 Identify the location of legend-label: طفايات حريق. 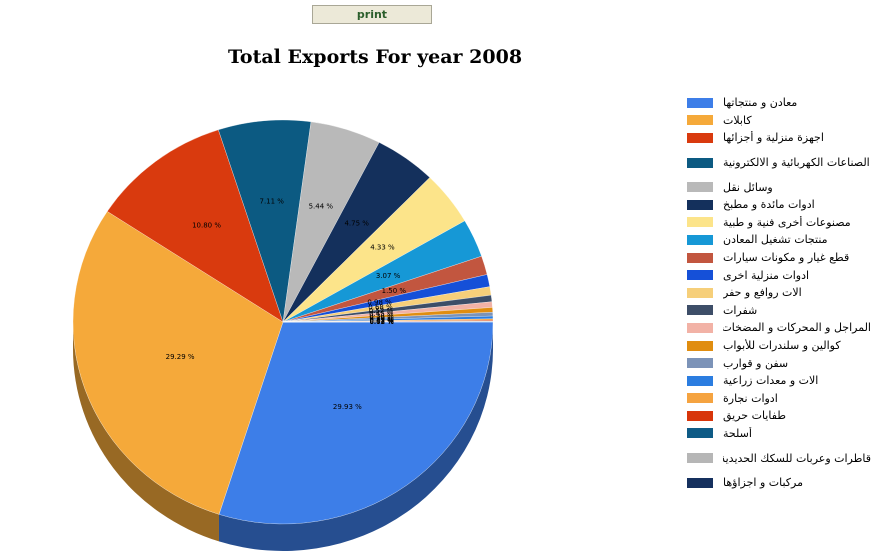
(755, 416).